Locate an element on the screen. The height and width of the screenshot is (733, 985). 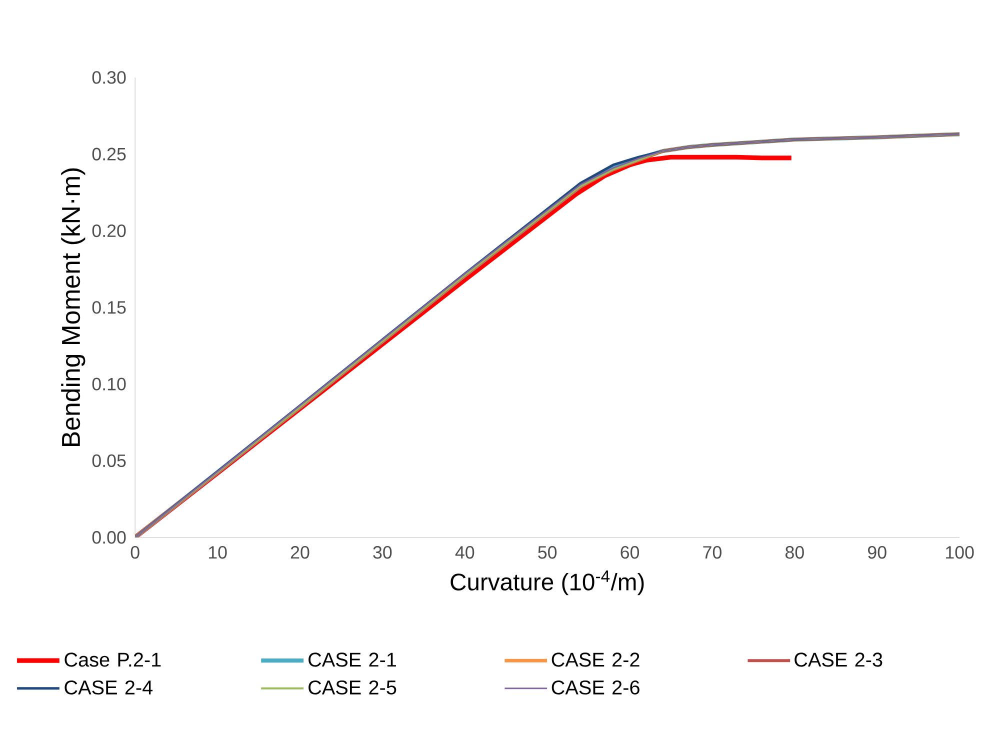
y-tick-label: 0.30 is located at coordinates (109, 77).